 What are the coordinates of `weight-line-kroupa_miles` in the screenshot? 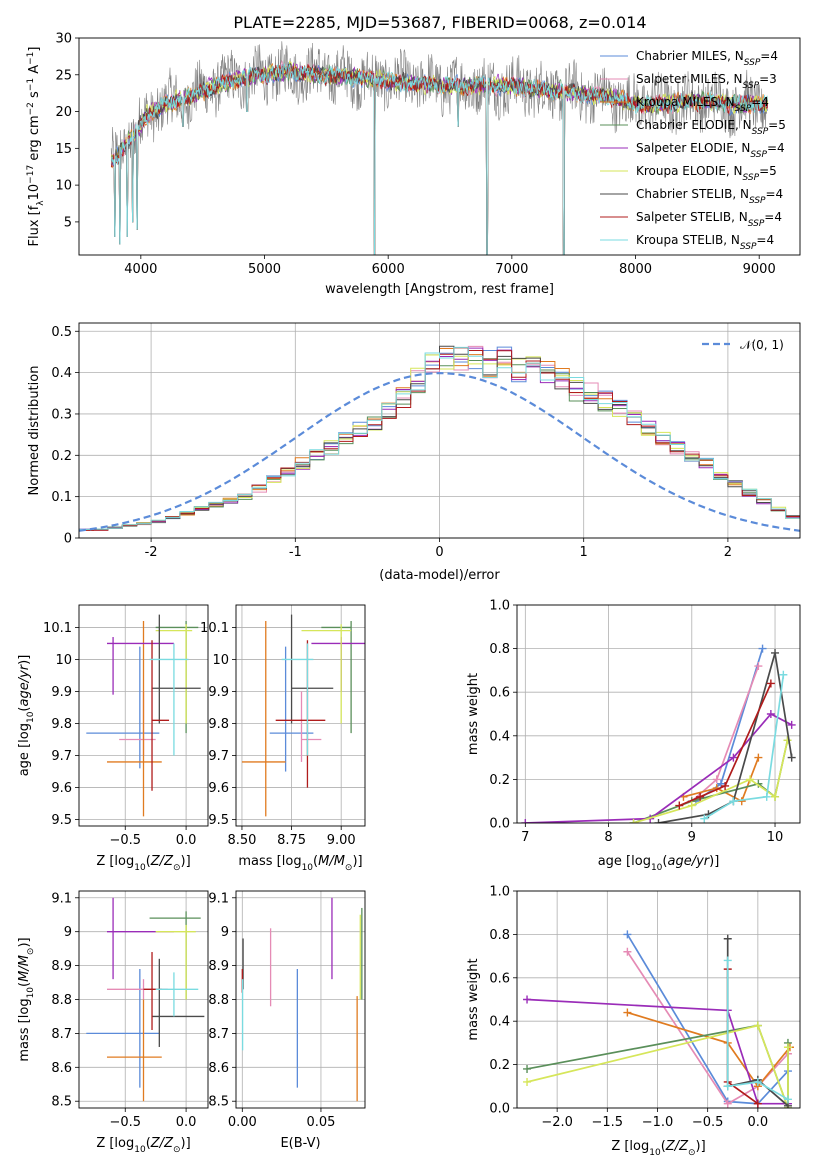 It's located at (709, 1049).